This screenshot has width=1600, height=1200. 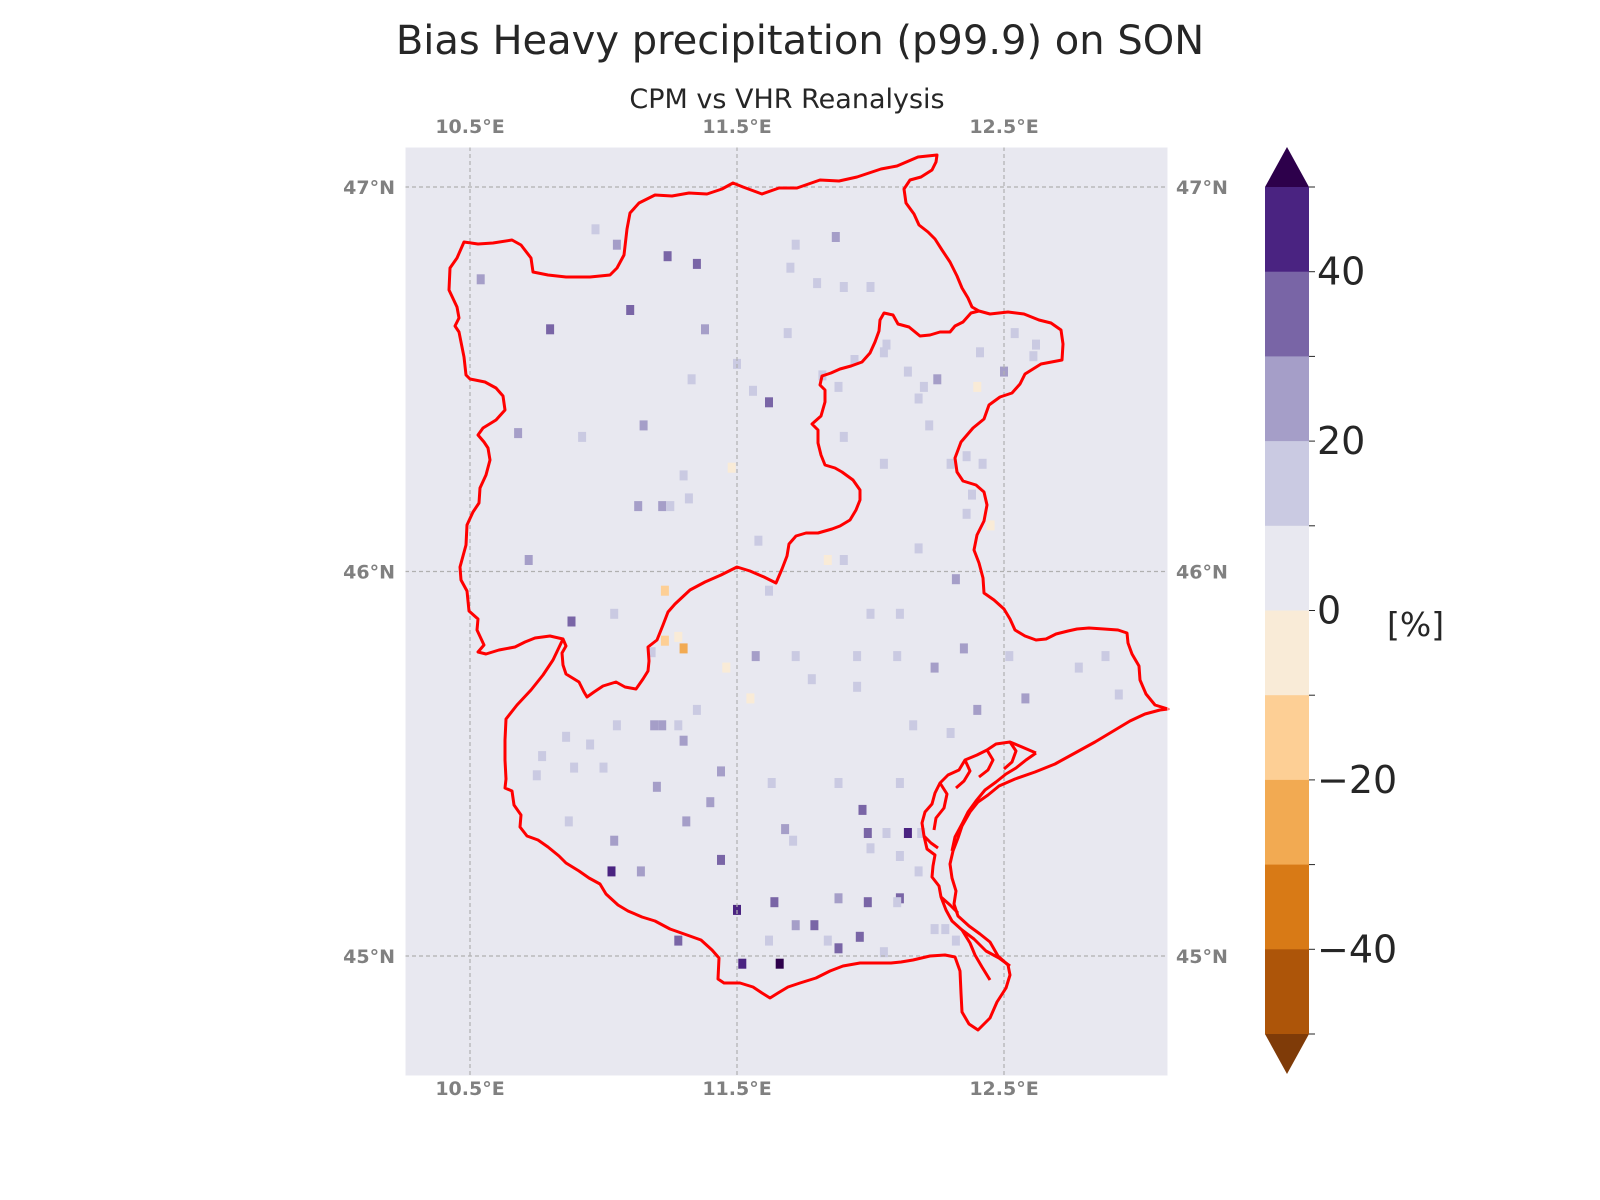 I want to click on bottom-lon-tick-label: 10.5°E, so click(x=469, y=1089).